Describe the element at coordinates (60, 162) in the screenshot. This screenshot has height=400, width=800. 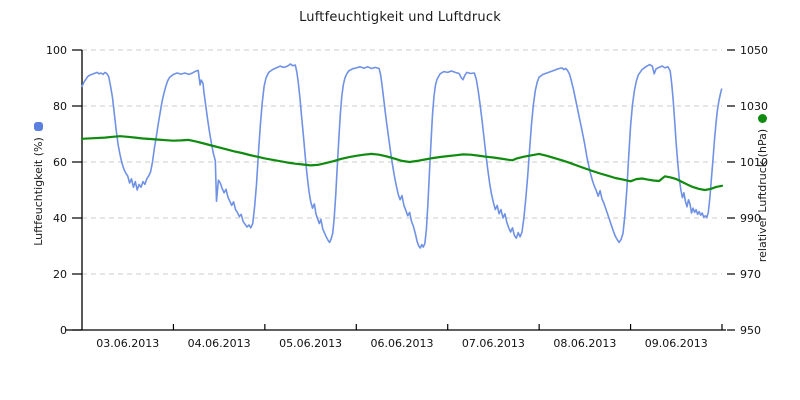
I see `y-left-tick-label: 60` at that location.